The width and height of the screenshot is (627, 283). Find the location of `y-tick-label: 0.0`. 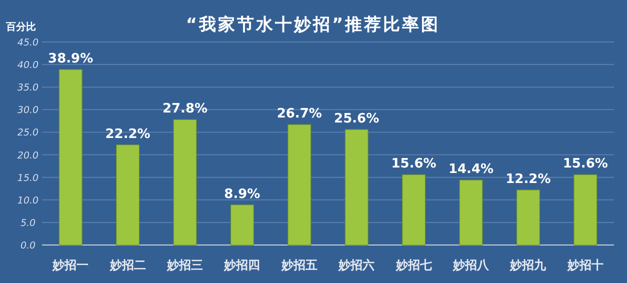

y-tick-label: 0.0 is located at coordinates (28, 246).